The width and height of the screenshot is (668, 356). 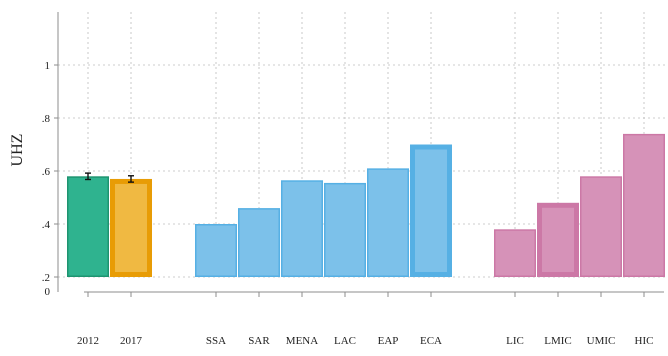 I want to click on y-tick-label: .2, so click(x=46, y=278).